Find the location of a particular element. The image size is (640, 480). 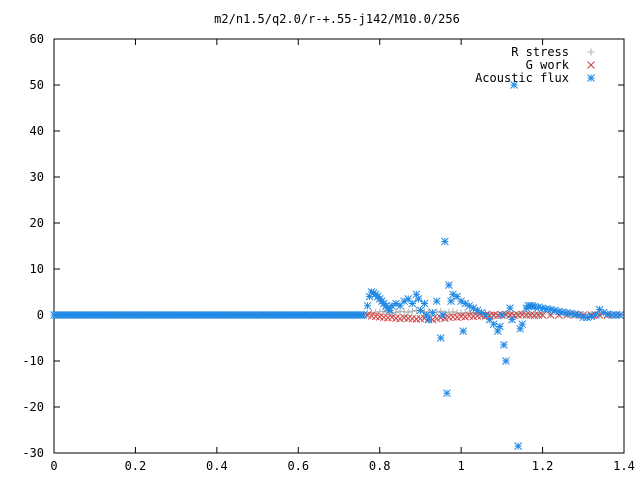

legend-label: R stress is located at coordinates (540, 52).